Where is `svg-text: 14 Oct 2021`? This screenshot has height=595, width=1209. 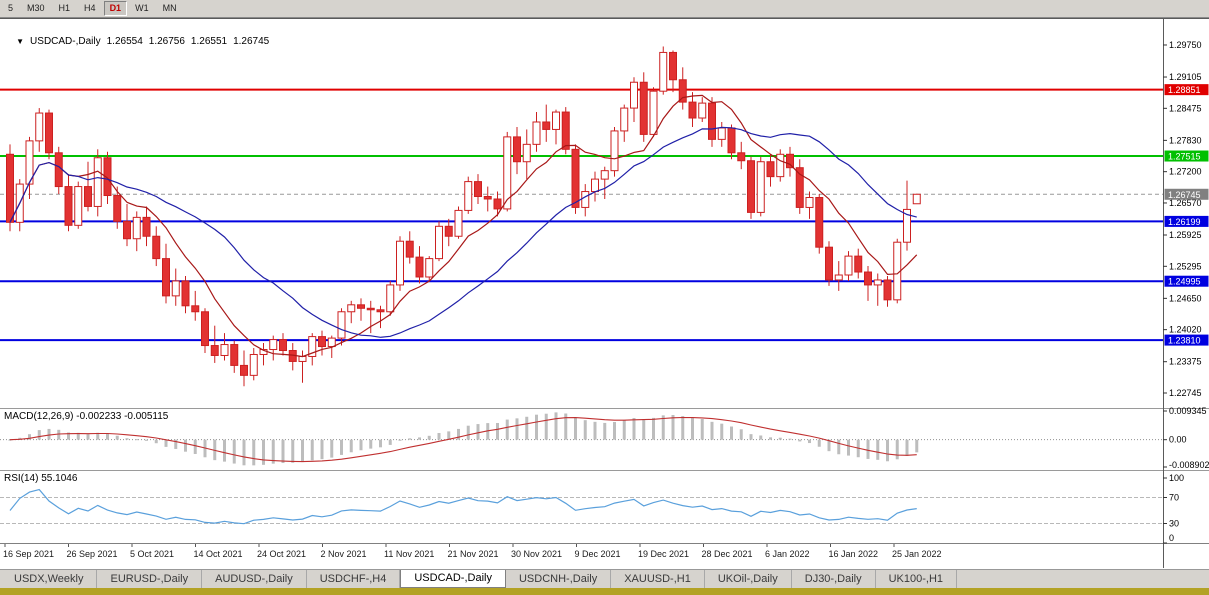 svg-text: 14 Oct 2021 is located at coordinates (218, 554).